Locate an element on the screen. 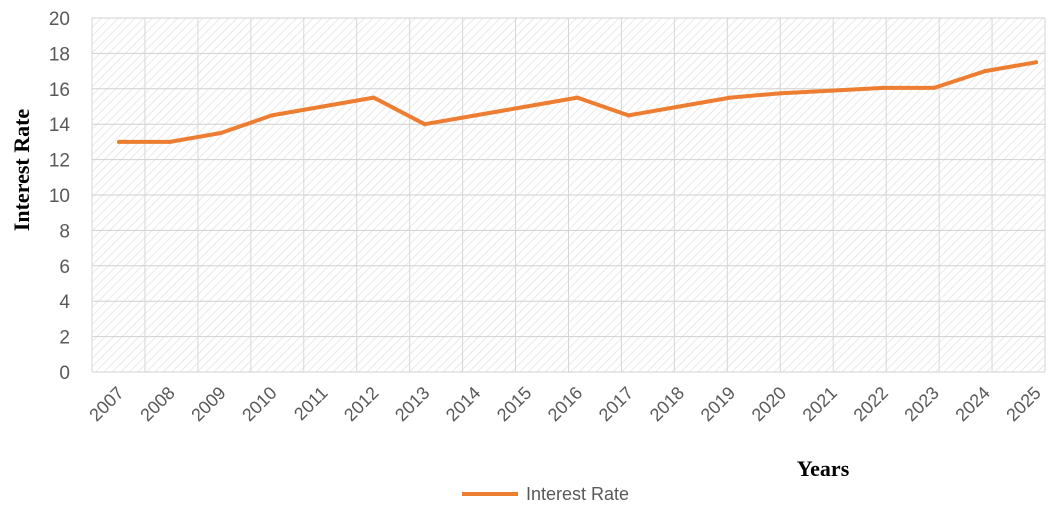  x-tick-label: 2013 is located at coordinates (412, 404).